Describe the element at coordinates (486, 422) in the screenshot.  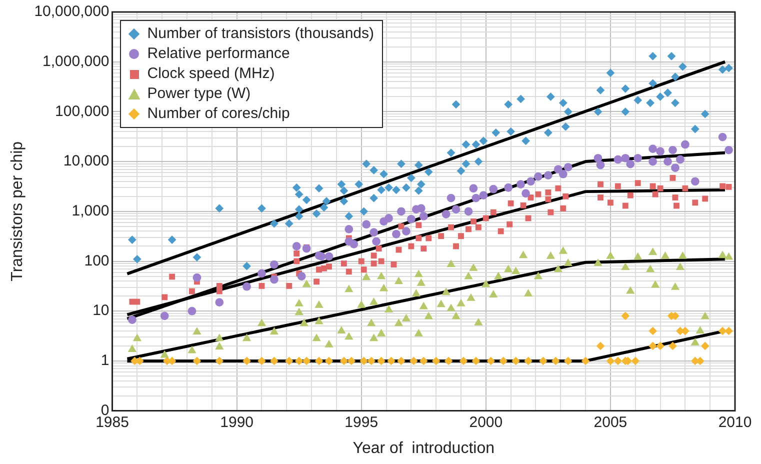
I see `x-tick-label: 2000` at that location.